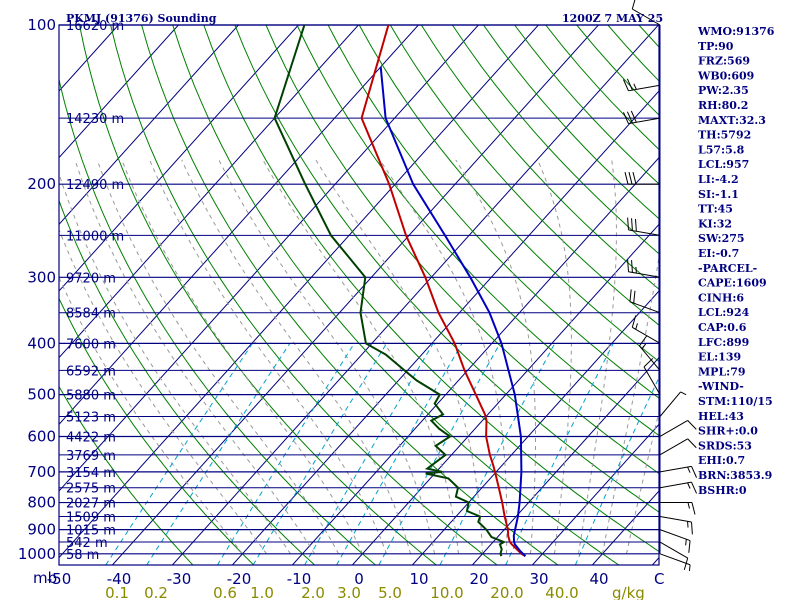 The image size is (800, 600). I want to click on mixing-ratio-unit-label: g/kg, so click(628, 592).